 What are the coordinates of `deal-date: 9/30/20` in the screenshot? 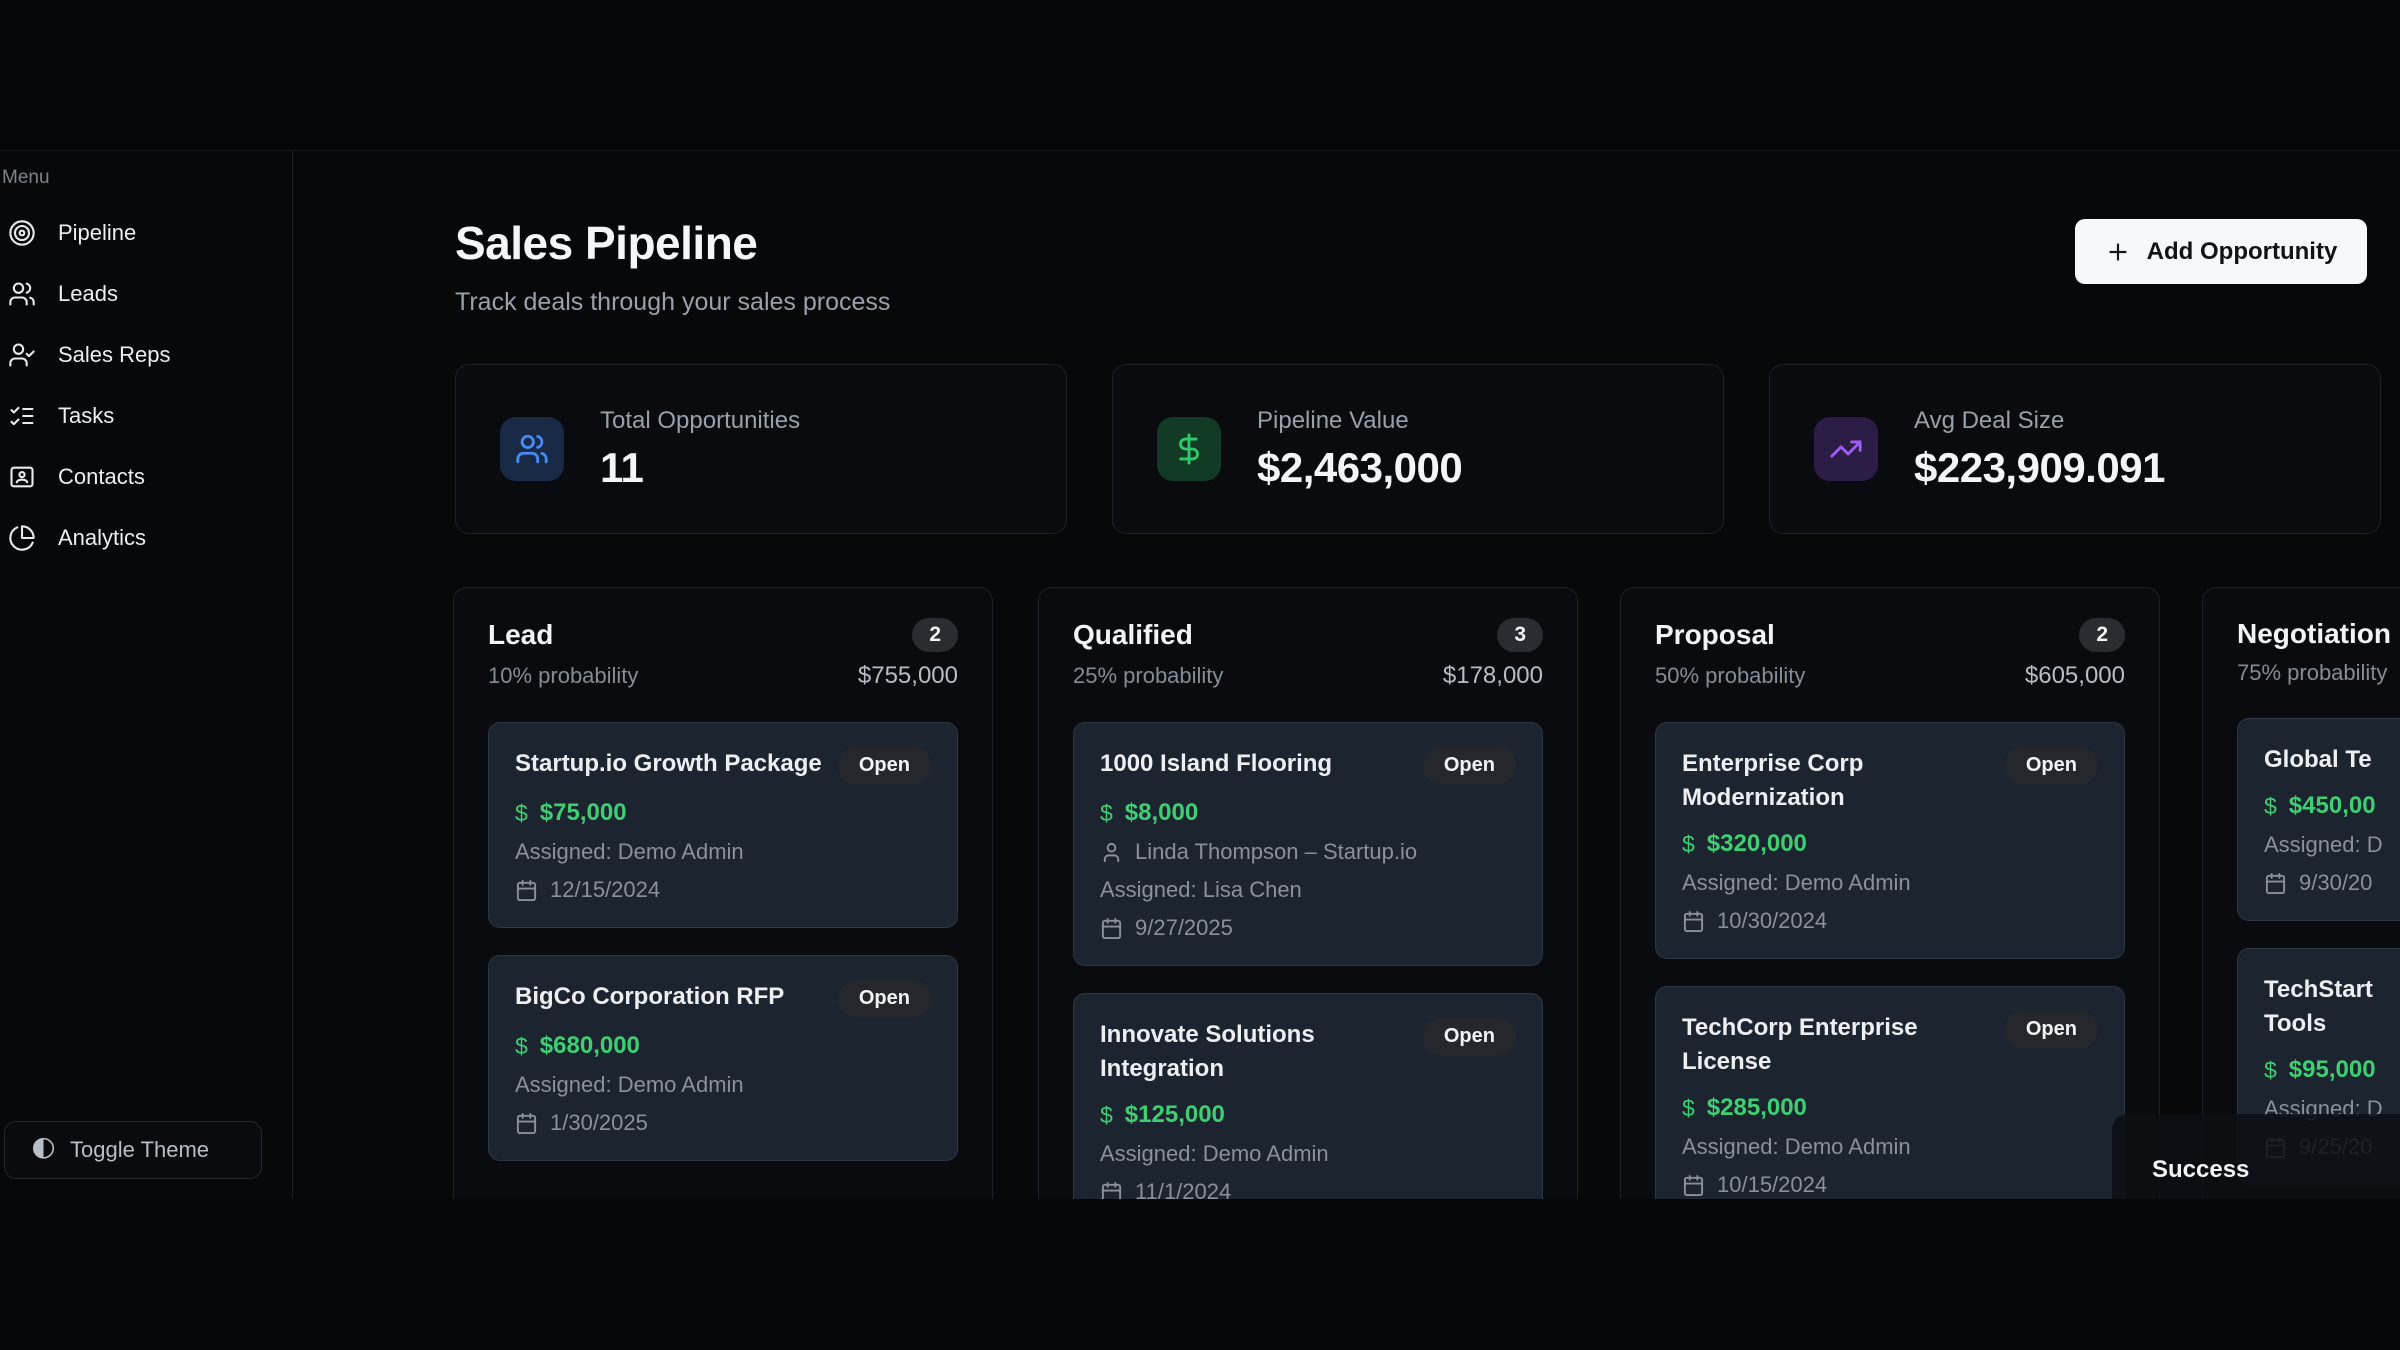 It's located at (2336, 883).